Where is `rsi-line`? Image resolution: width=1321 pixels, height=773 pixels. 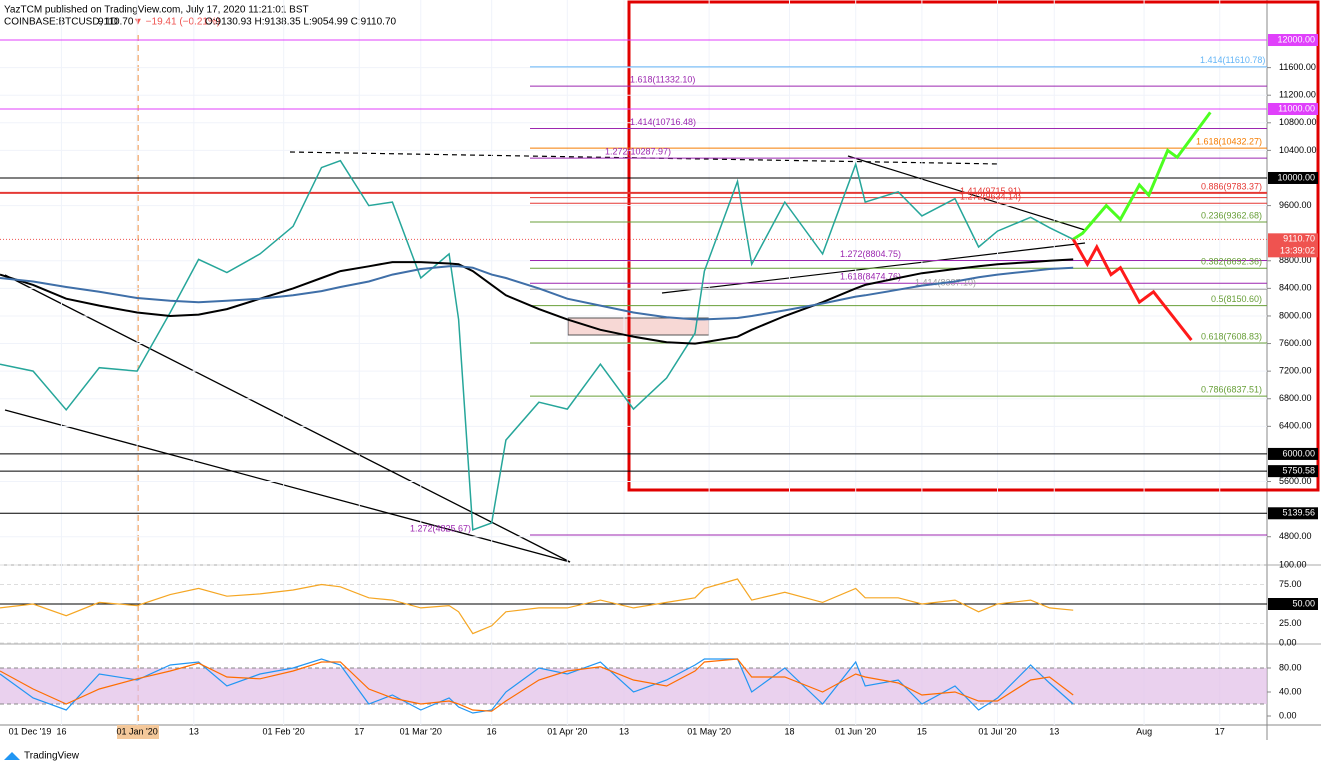
rsi-line is located at coordinates (537, 606).